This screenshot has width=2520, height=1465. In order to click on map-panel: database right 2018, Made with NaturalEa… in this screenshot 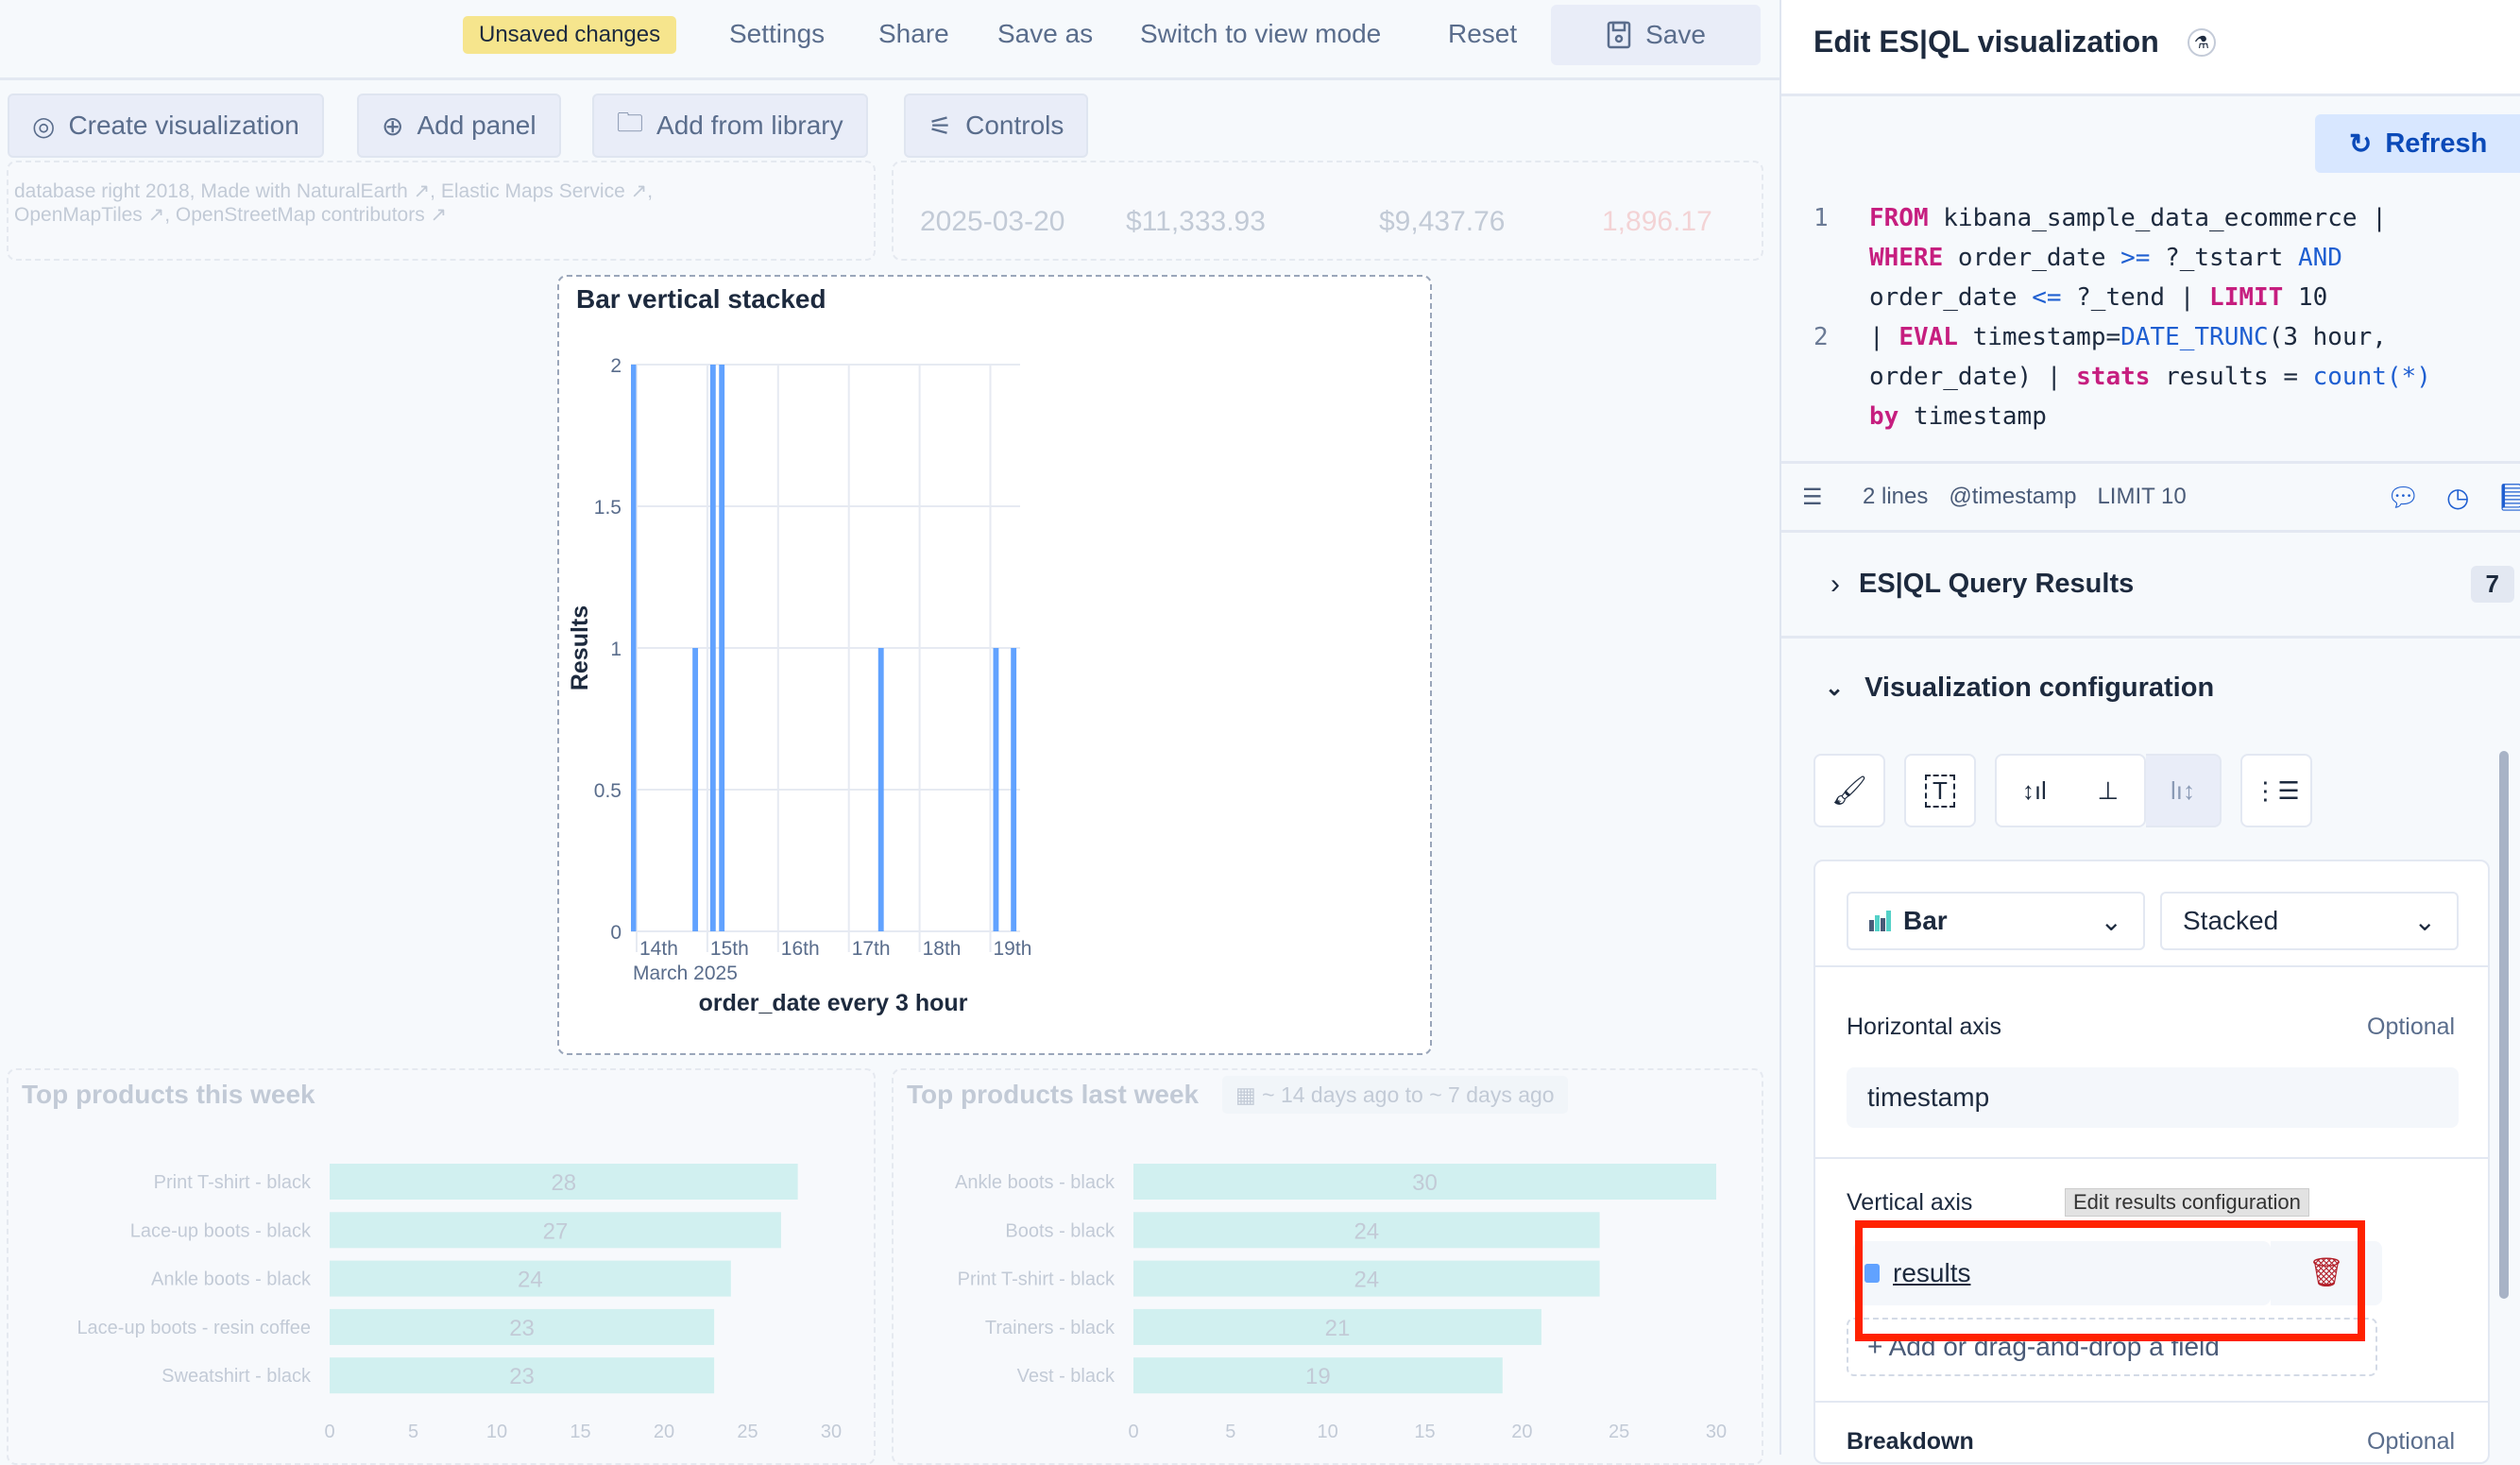, I will do `click(441, 211)`.